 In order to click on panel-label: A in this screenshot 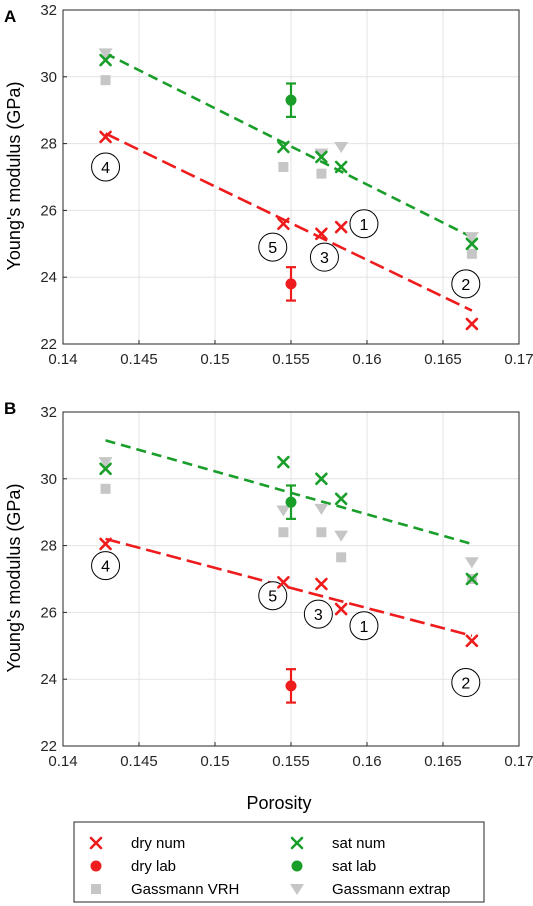, I will do `click(10, 16)`.